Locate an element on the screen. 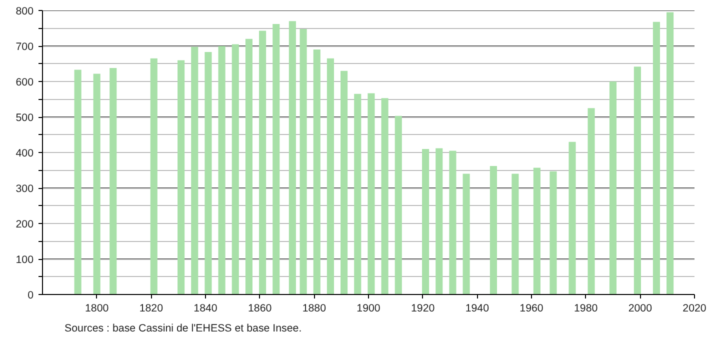  x-tick-label: 1940 is located at coordinates (477, 308).